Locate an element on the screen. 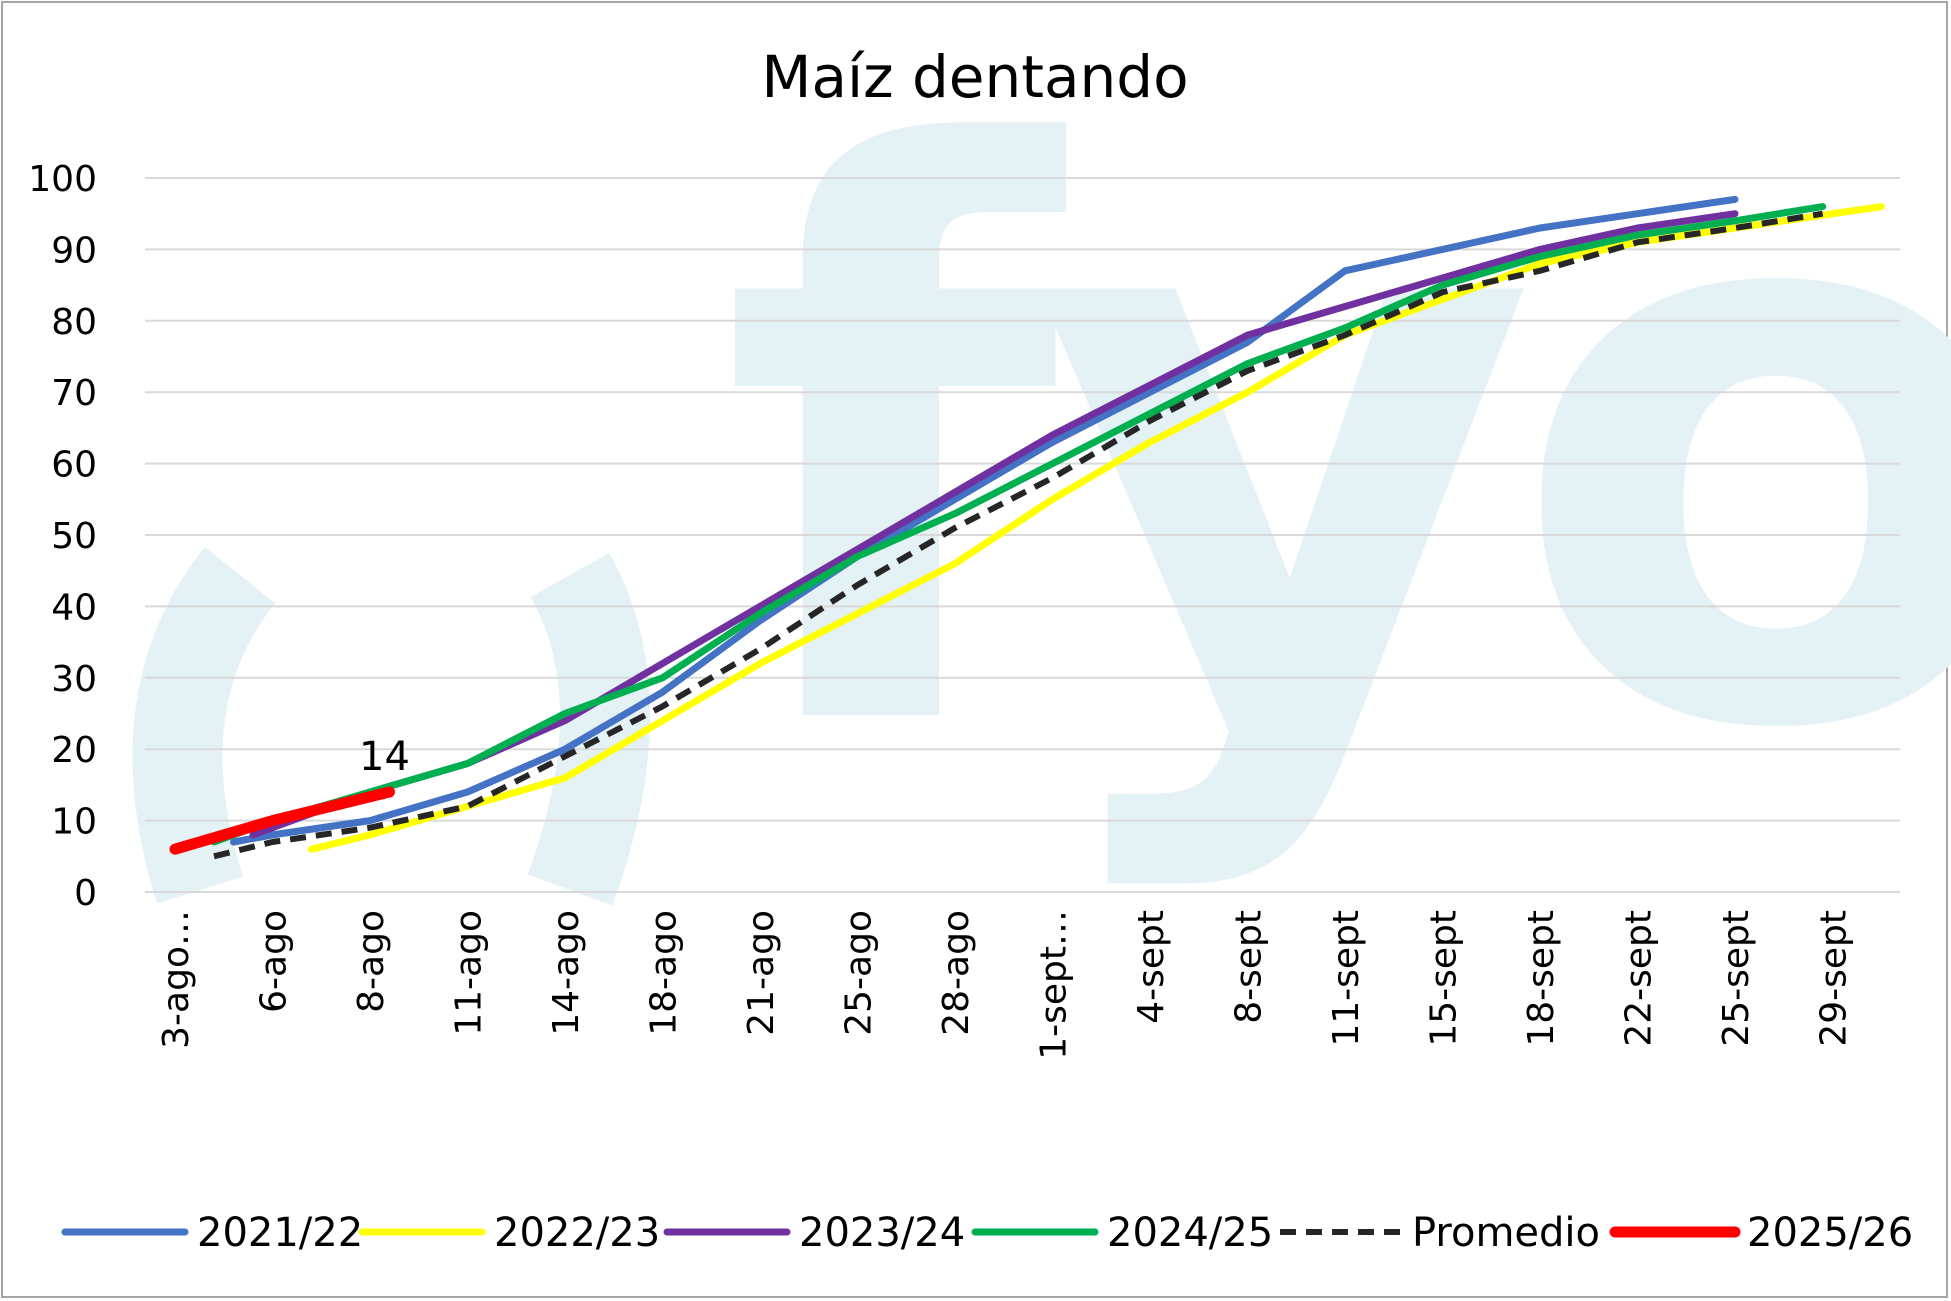 This screenshot has width=1951, height=1301. legend-label: 2025/26 is located at coordinates (1830, 1233).